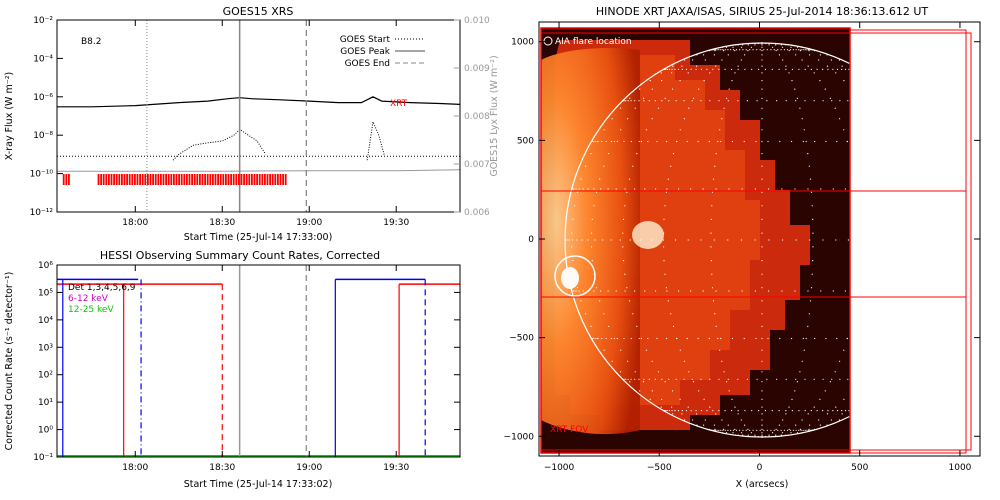 Image resolution: width=1000 pixels, height=500 pixels. What do you see at coordinates (659, 468) in the screenshot?
I see `xrt-x-tick-label: −500` at bounding box center [659, 468].